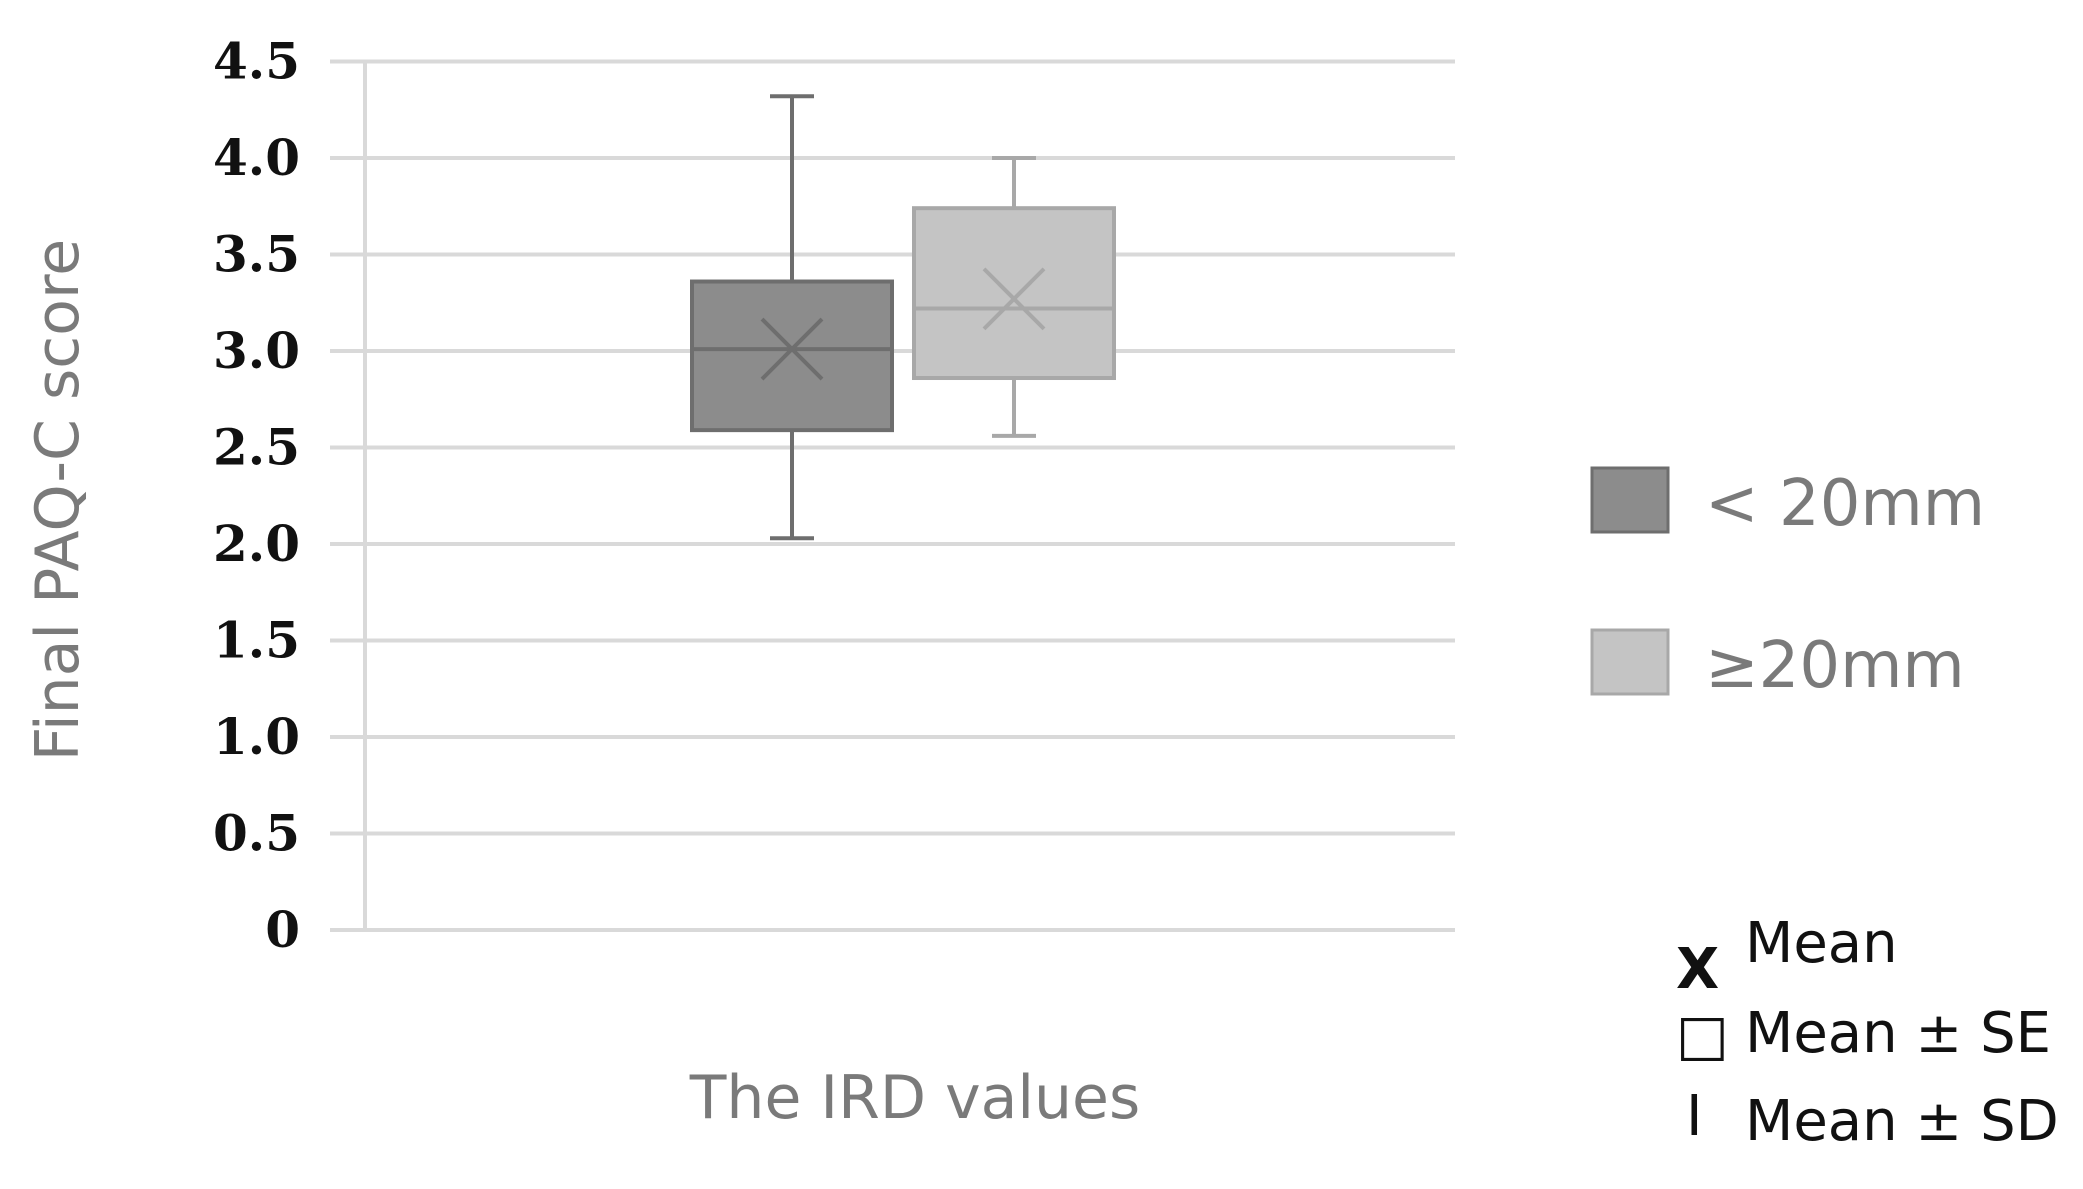 Image resolution: width=2083 pixels, height=1189 pixels. Describe the element at coordinates (1694, 1116) in the screenshot. I see `key-symbol-sd: I` at that location.